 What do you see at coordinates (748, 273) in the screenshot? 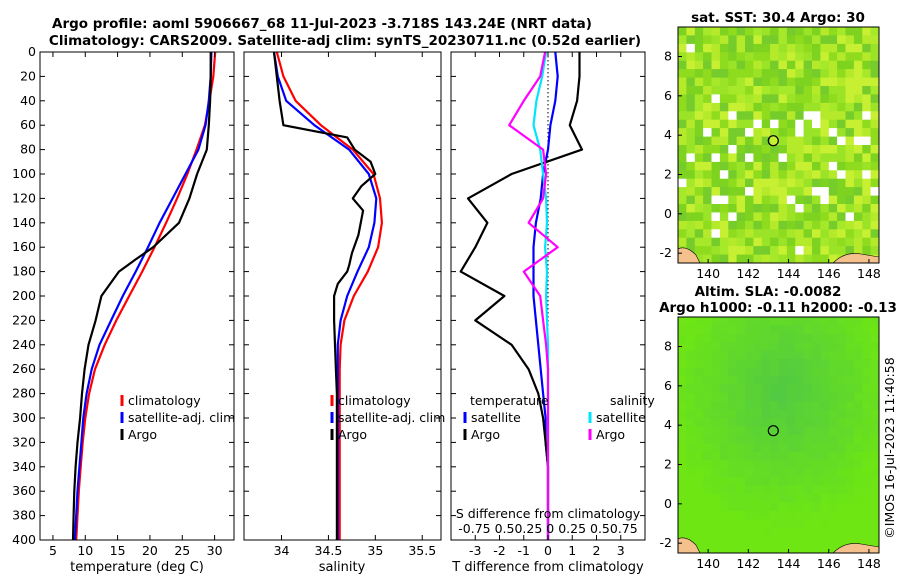
I see `map-x-tick-label: 142` at bounding box center [748, 273].